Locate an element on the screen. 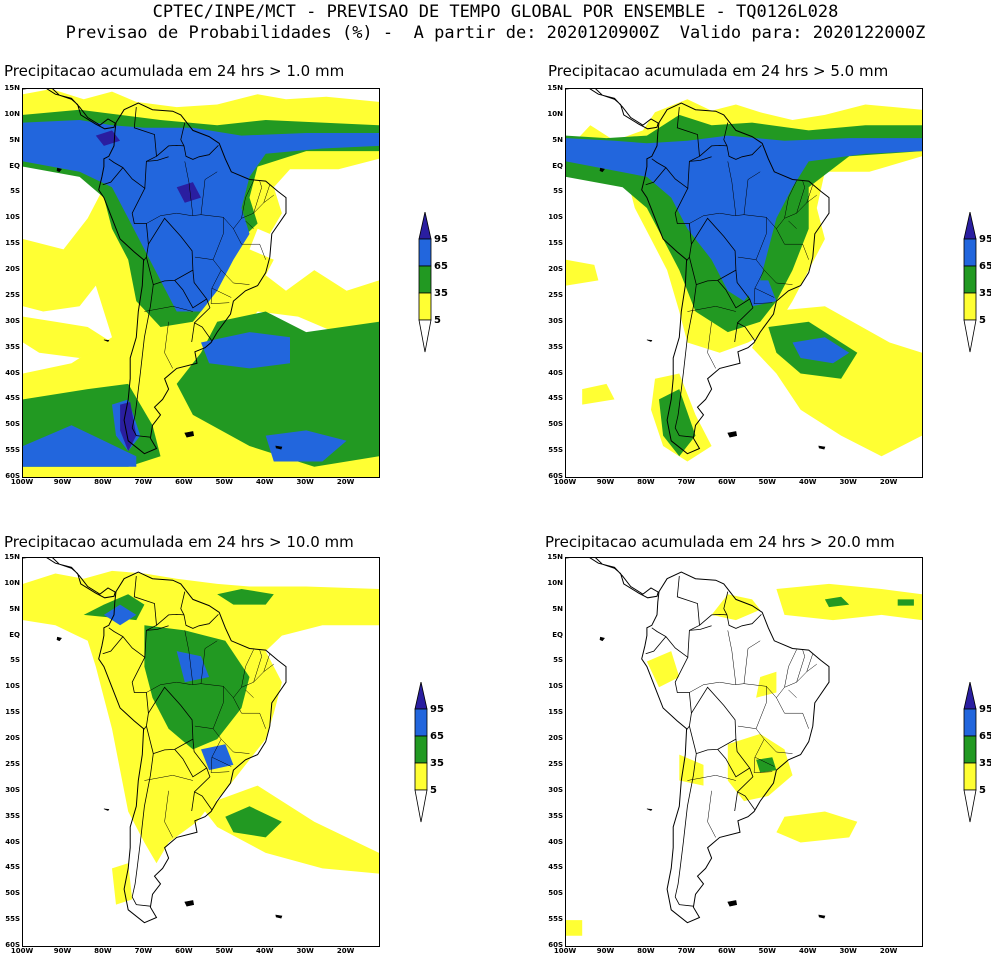 This screenshot has height=957, width=991. color-legend-p1: 95 65 35 5 is located at coordinates (448, 287).